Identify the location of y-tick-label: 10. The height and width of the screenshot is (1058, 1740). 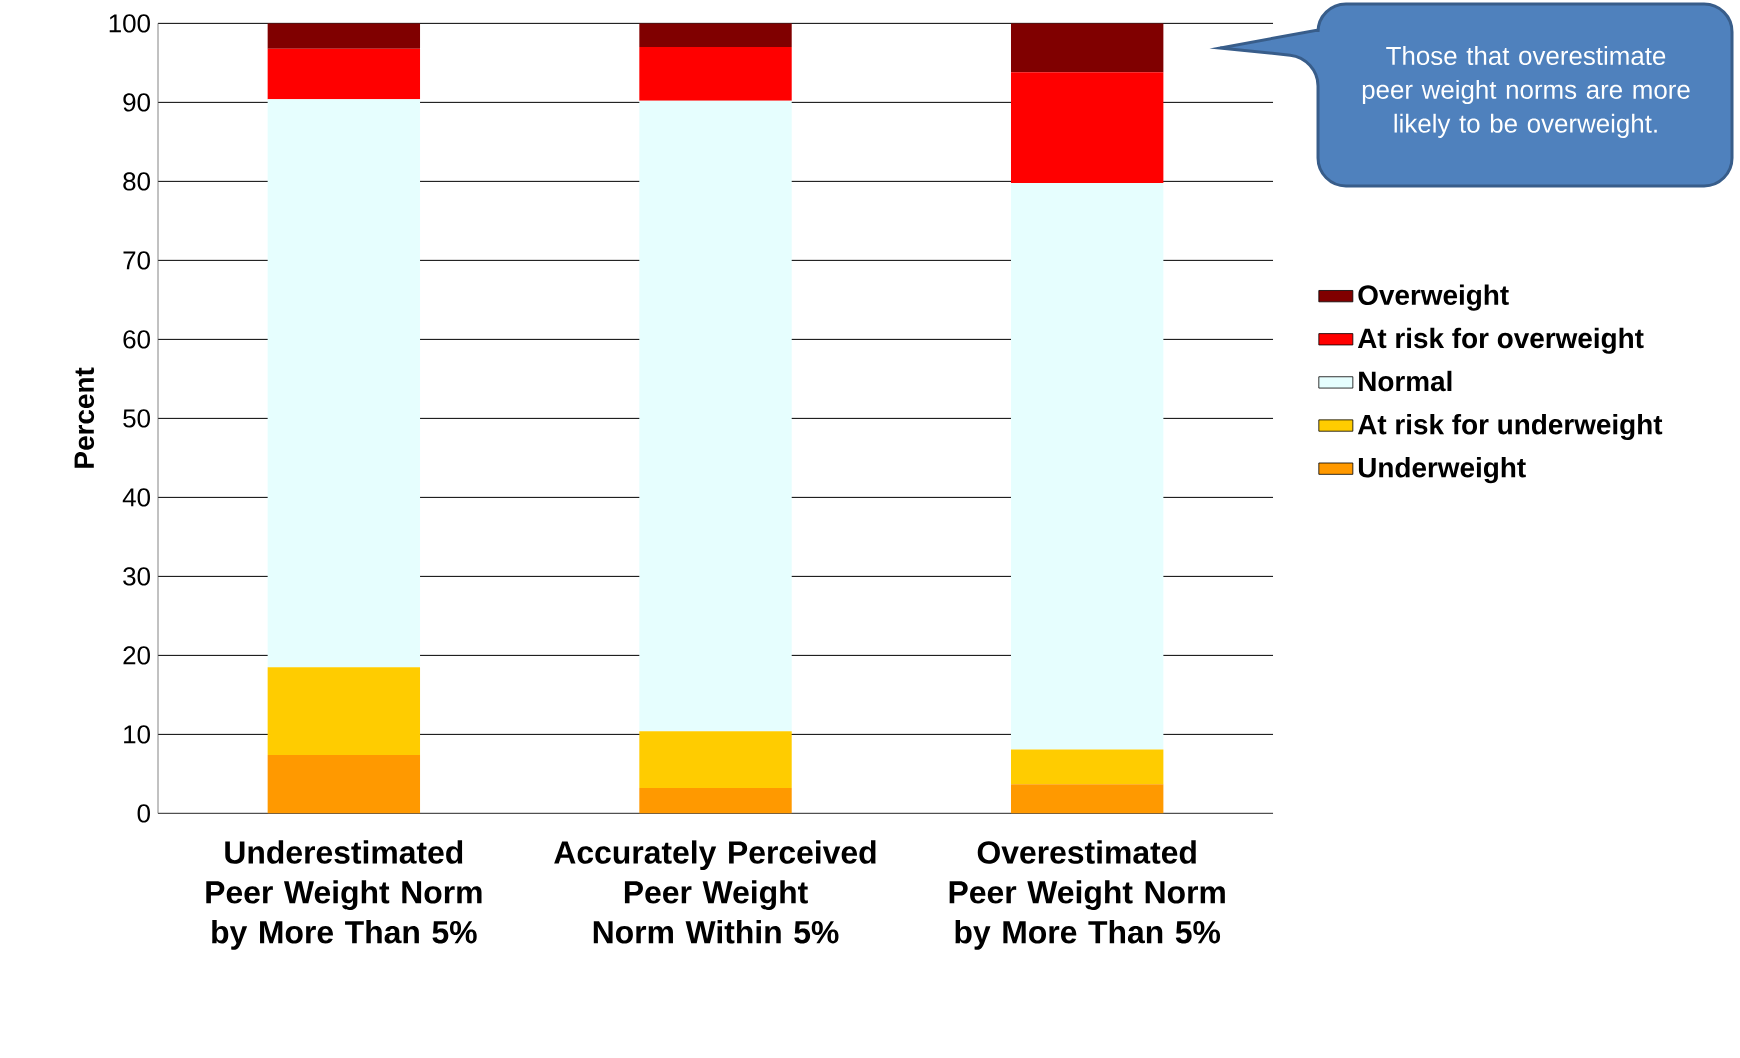
(137, 734).